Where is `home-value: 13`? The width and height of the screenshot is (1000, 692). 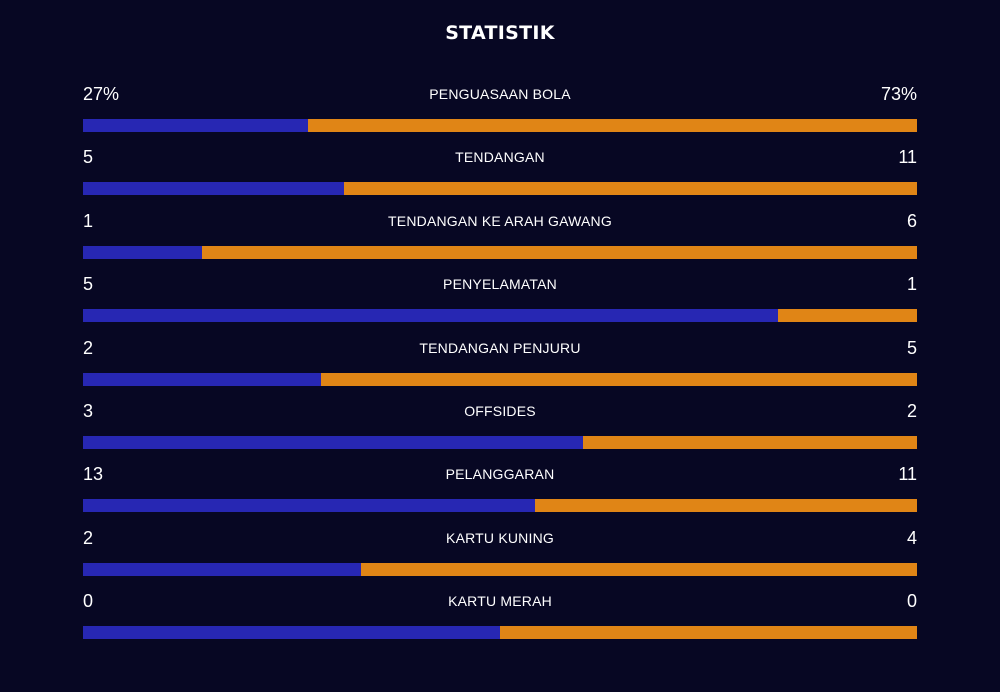 home-value: 13 is located at coordinates (93, 474).